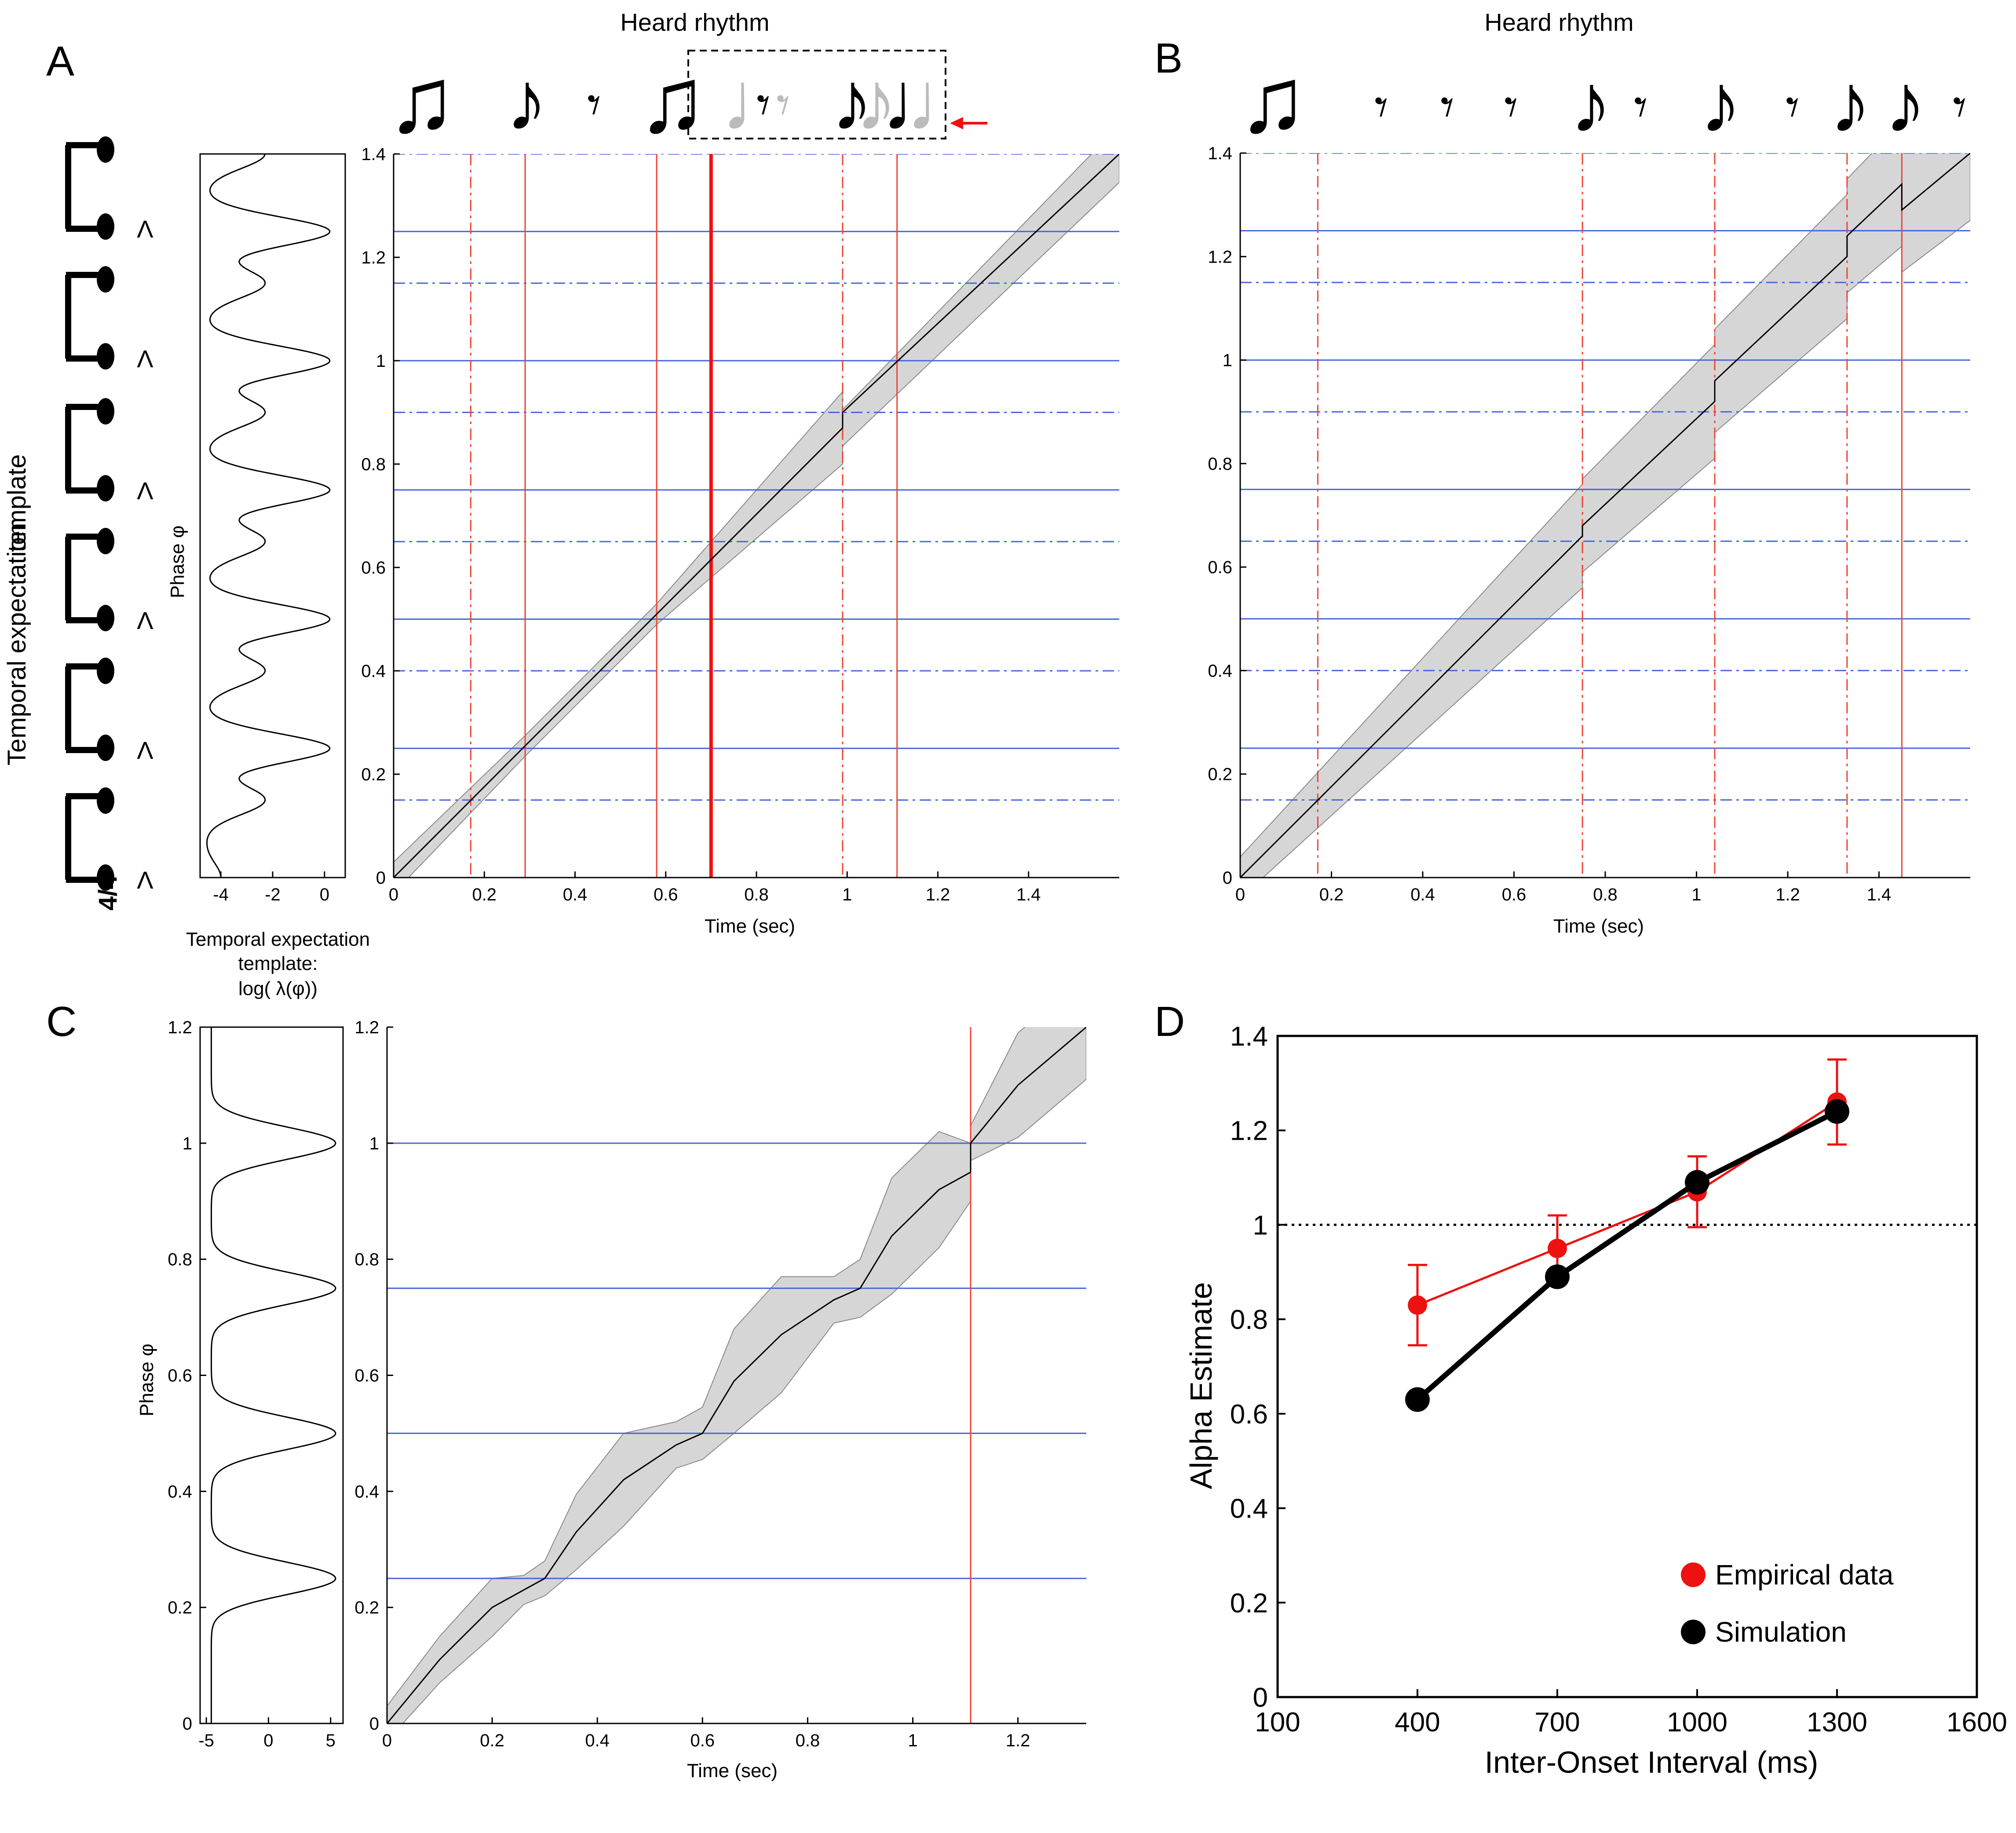 The image size is (2016, 1833). What do you see at coordinates (1417, 1722) in the screenshot?
I see `d-x-tick-label-1: 400` at bounding box center [1417, 1722].